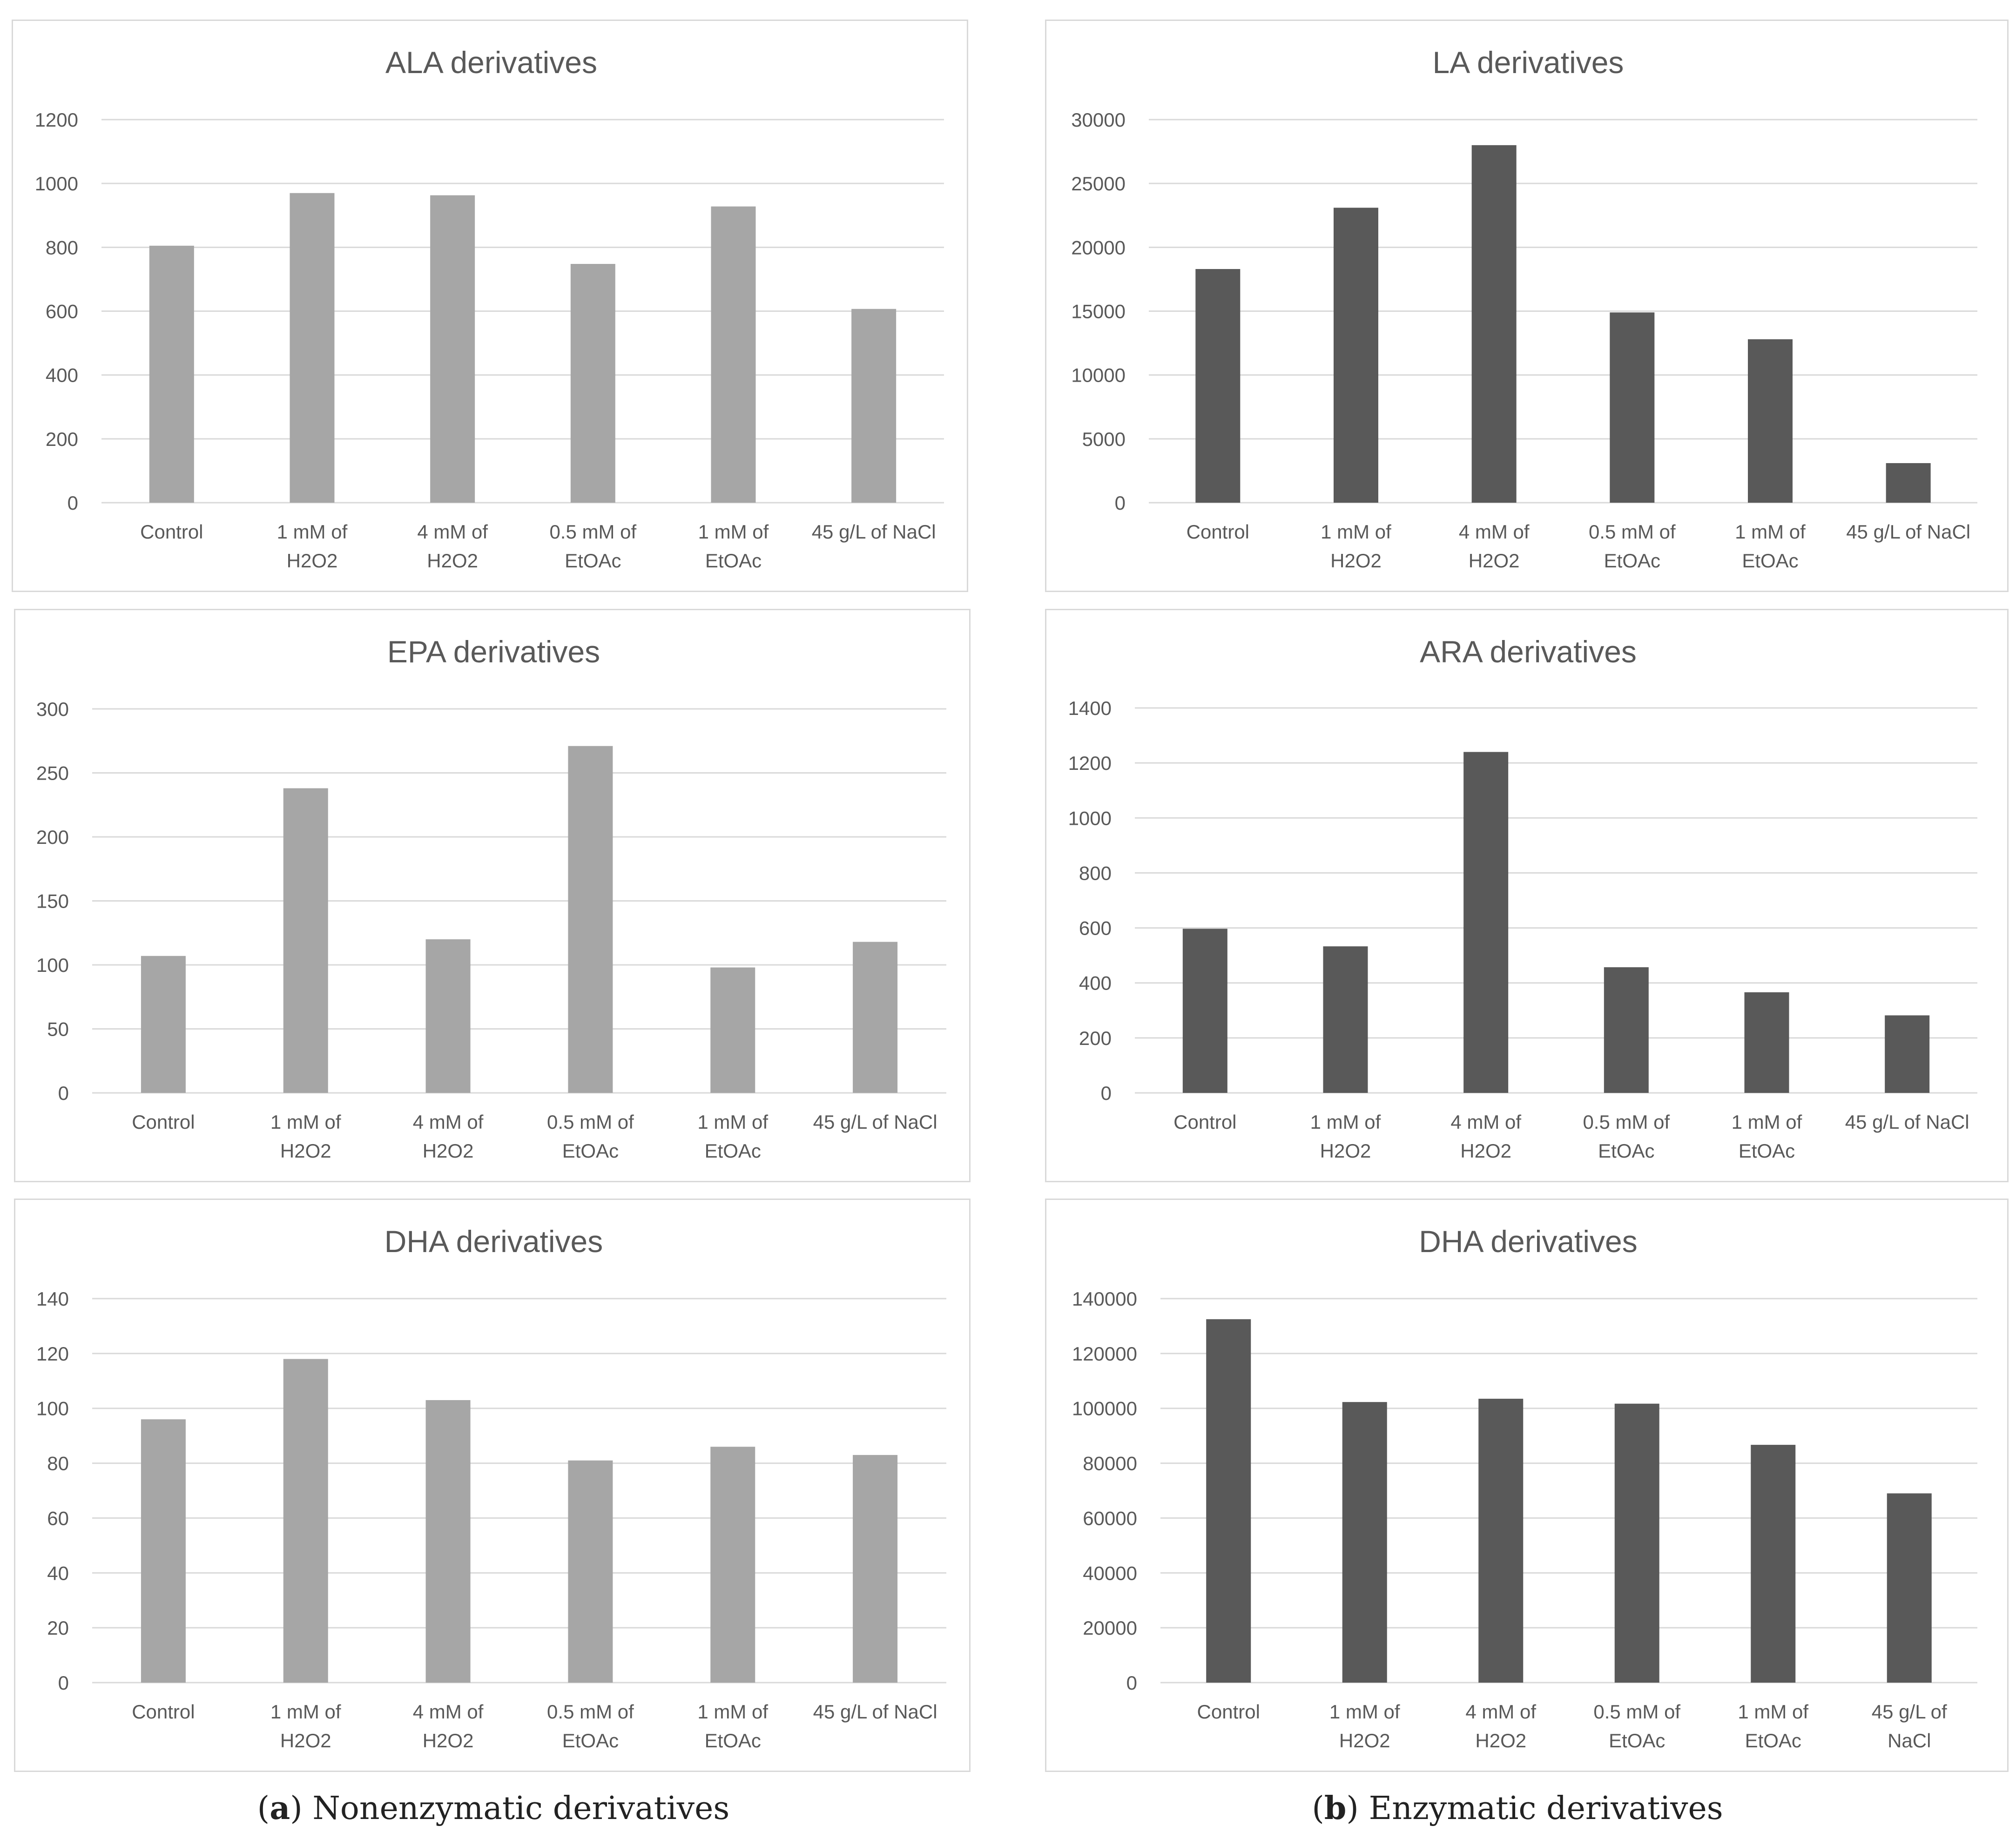 The width and height of the screenshot is (2016, 1846). What do you see at coordinates (52, 773) in the screenshot?
I see `y-tick-label: 250` at bounding box center [52, 773].